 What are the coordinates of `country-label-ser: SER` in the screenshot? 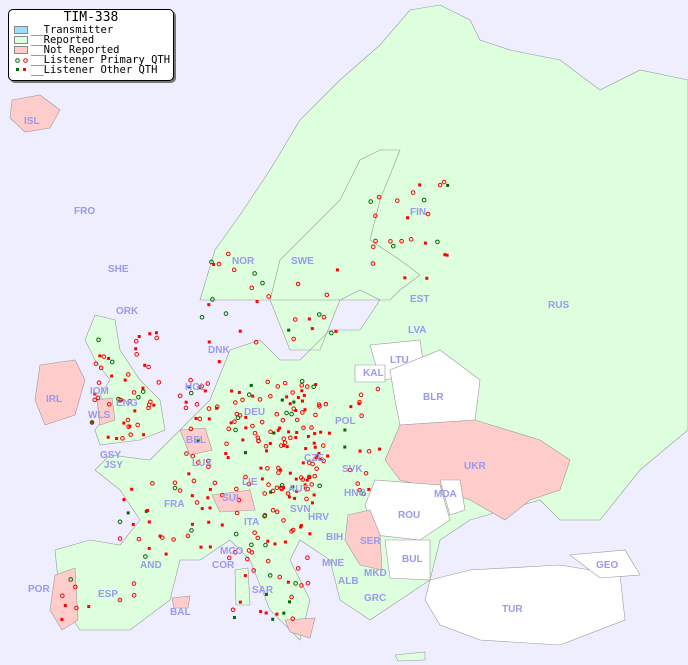 It's located at (370, 541).